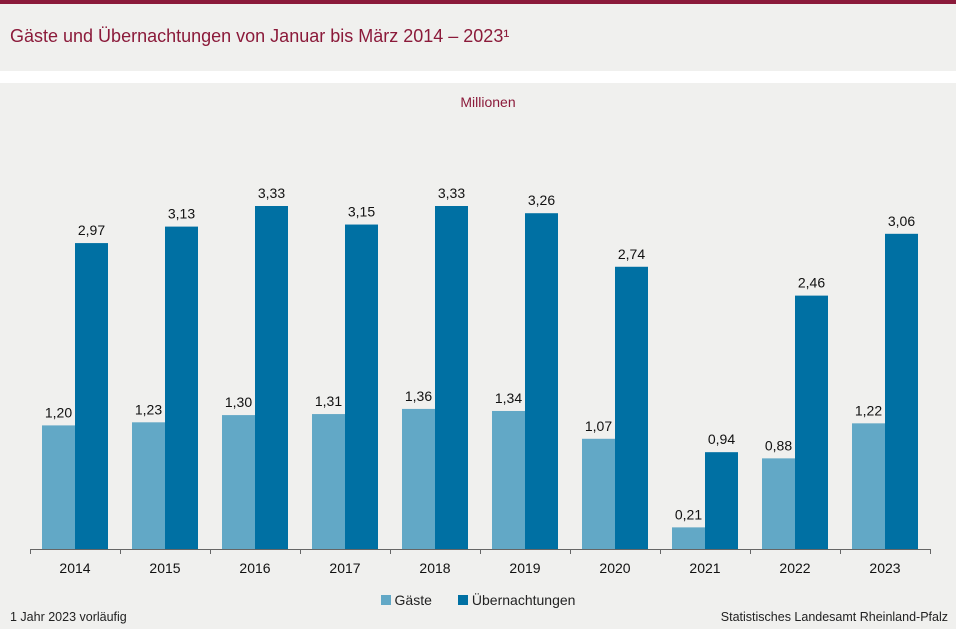  What do you see at coordinates (631, 254) in the screenshot?
I see `data-label-uebernachtungen-2020: 2,74` at bounding box center [631, 254].